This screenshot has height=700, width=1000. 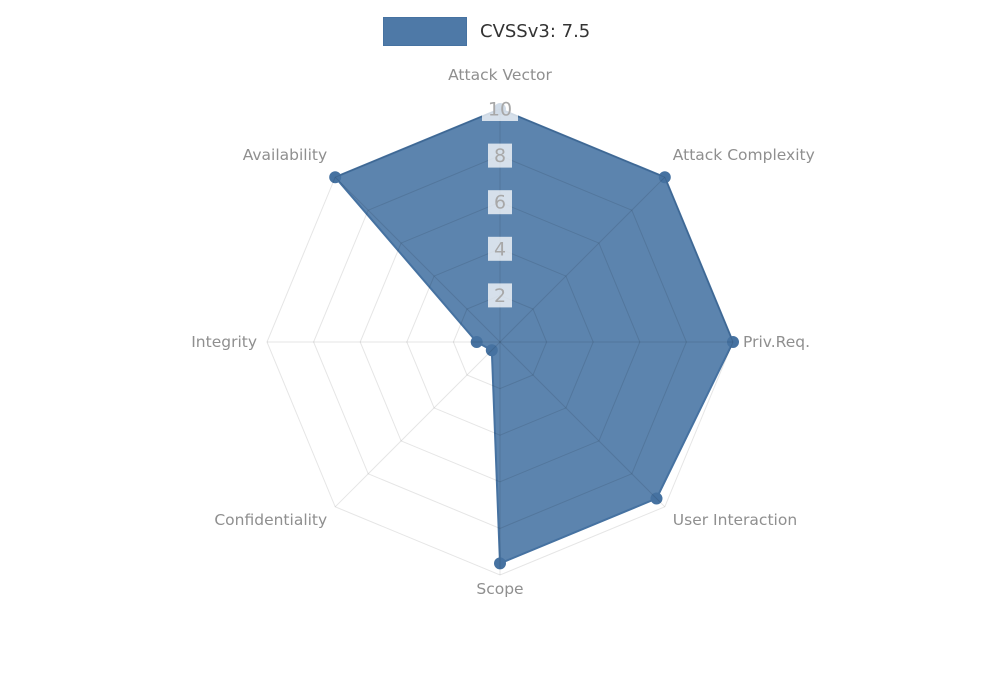 I want to click on axis-label-availability: Availability, so click(x=285, y=155).